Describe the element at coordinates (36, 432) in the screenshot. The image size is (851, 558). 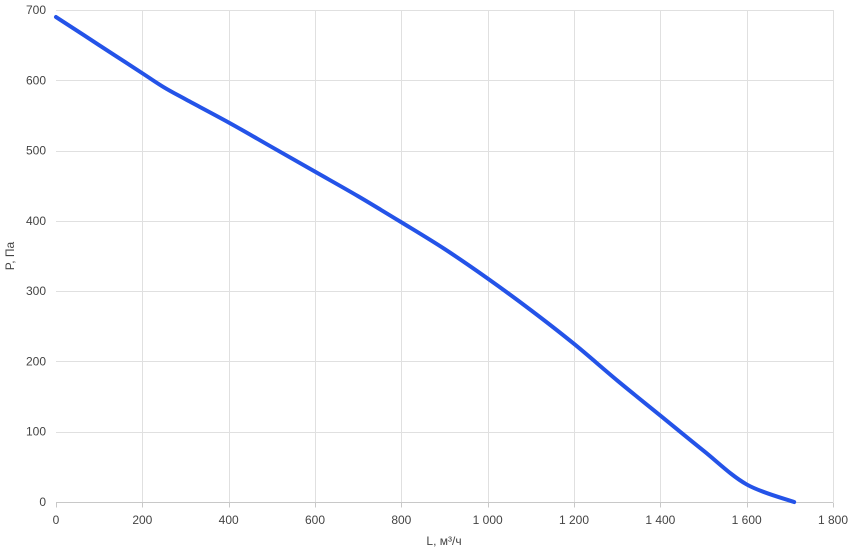
I see `y-tick-label: 100` at that location.